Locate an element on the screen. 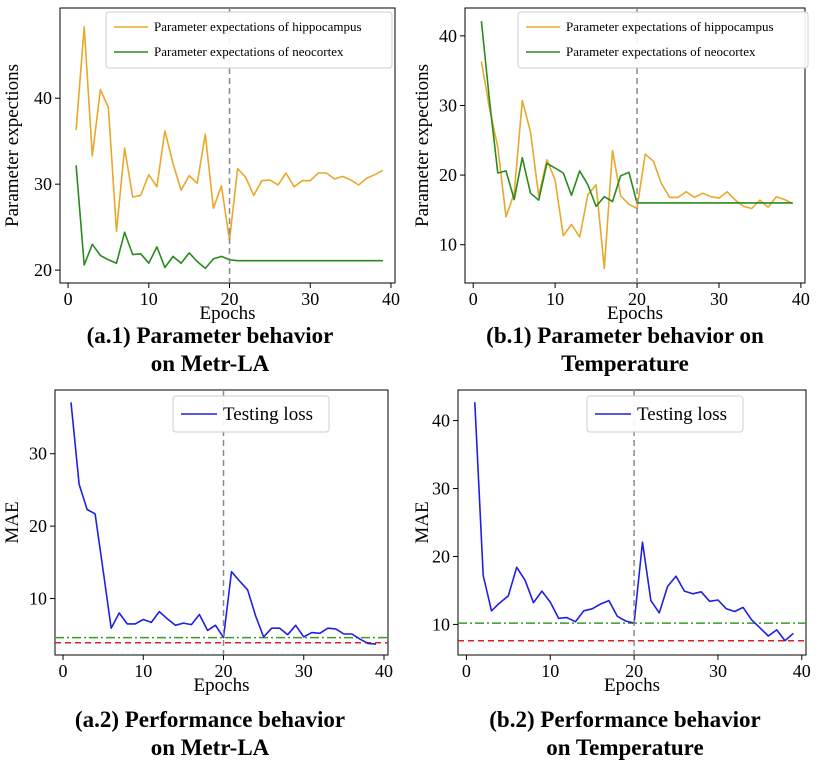 The width and height of the screenshot is (830, 764). caption-a1-line2: on Metr-LA is located at coordinates (210, 363).